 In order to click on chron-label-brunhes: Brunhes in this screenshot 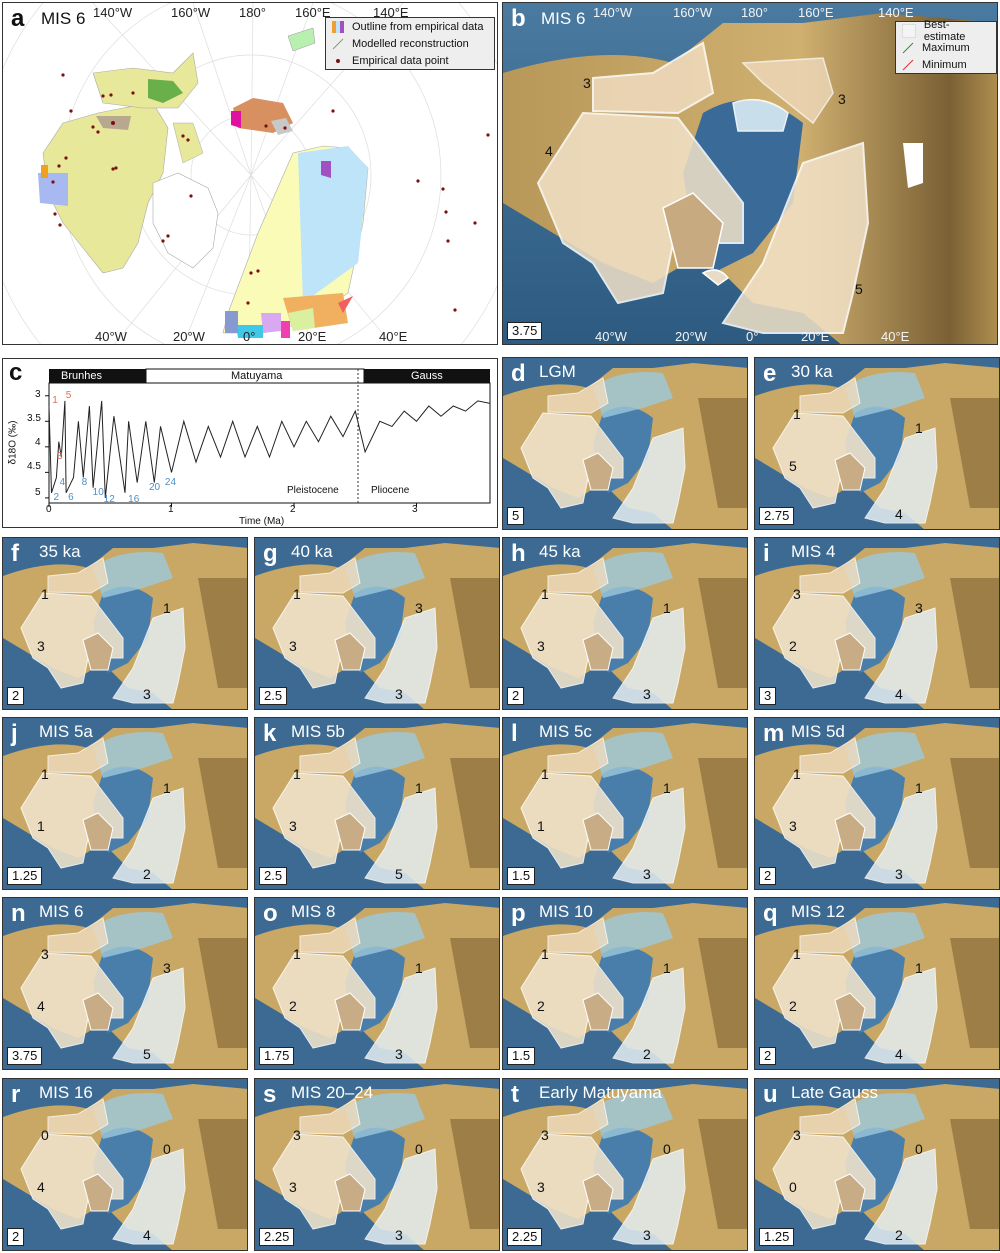, I will do `click(81, 376)`.